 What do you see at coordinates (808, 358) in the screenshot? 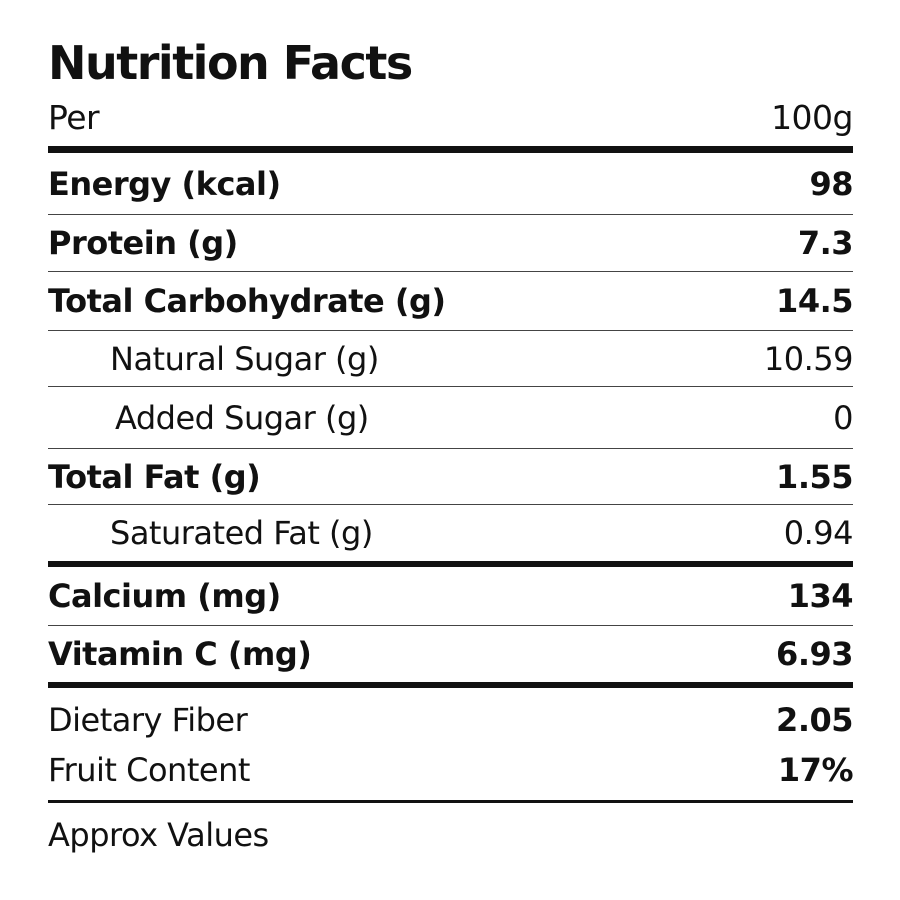
I see `nutrient-value: 10.59` at bounding box center [808, 358].